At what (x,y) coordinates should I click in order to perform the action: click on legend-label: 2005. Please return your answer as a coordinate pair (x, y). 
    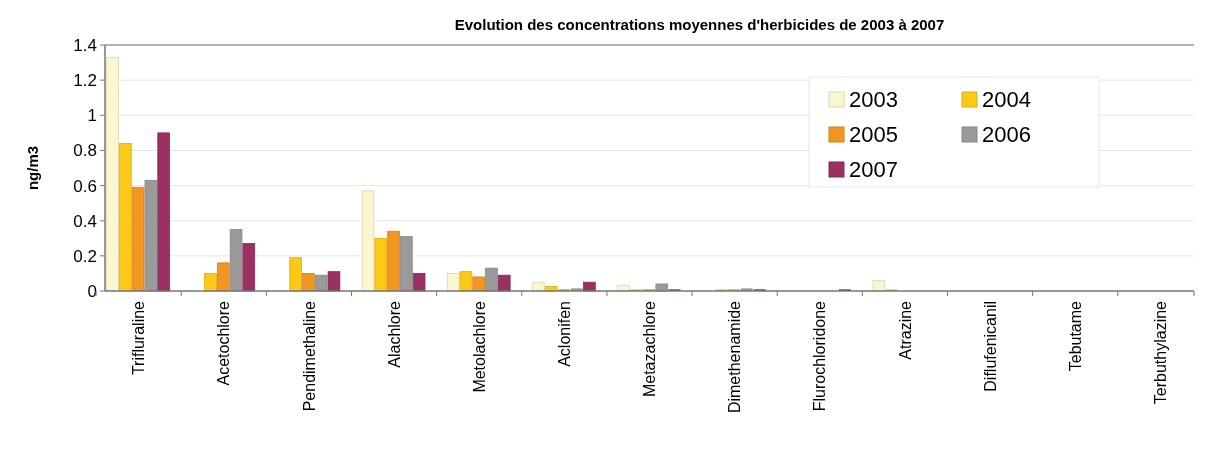
    Looking at the image, I should click on (873, 134).